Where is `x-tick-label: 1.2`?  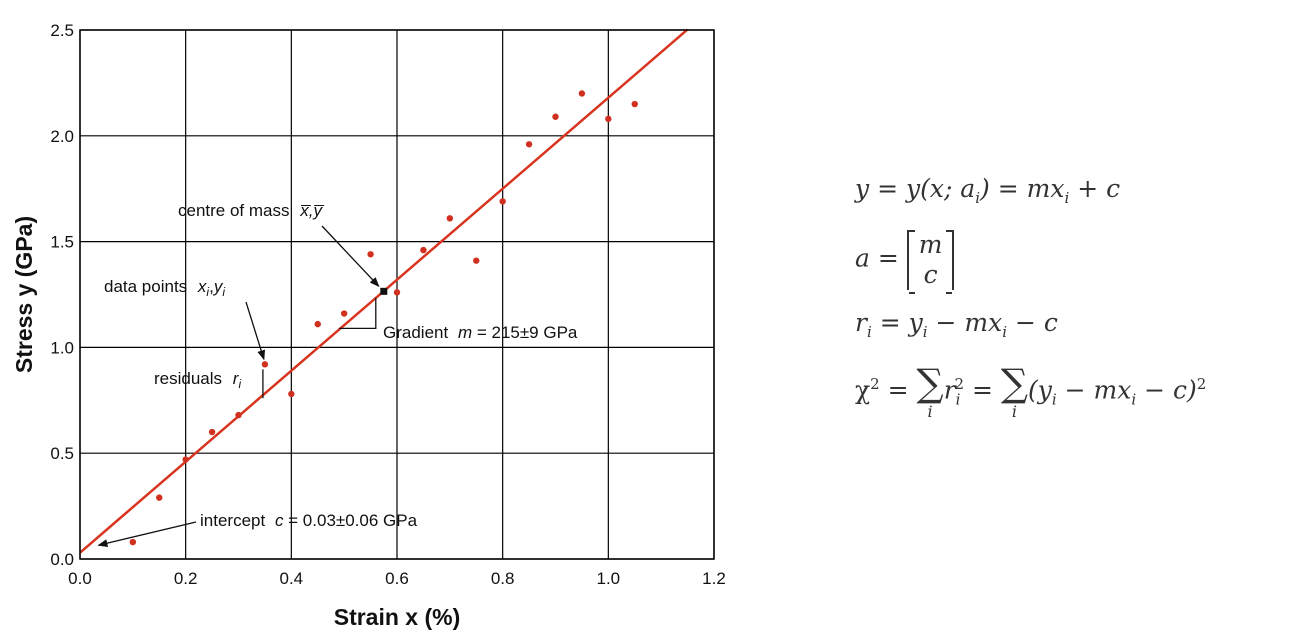 x-tick-label: 1.2 is located at coordinates (714, 578).